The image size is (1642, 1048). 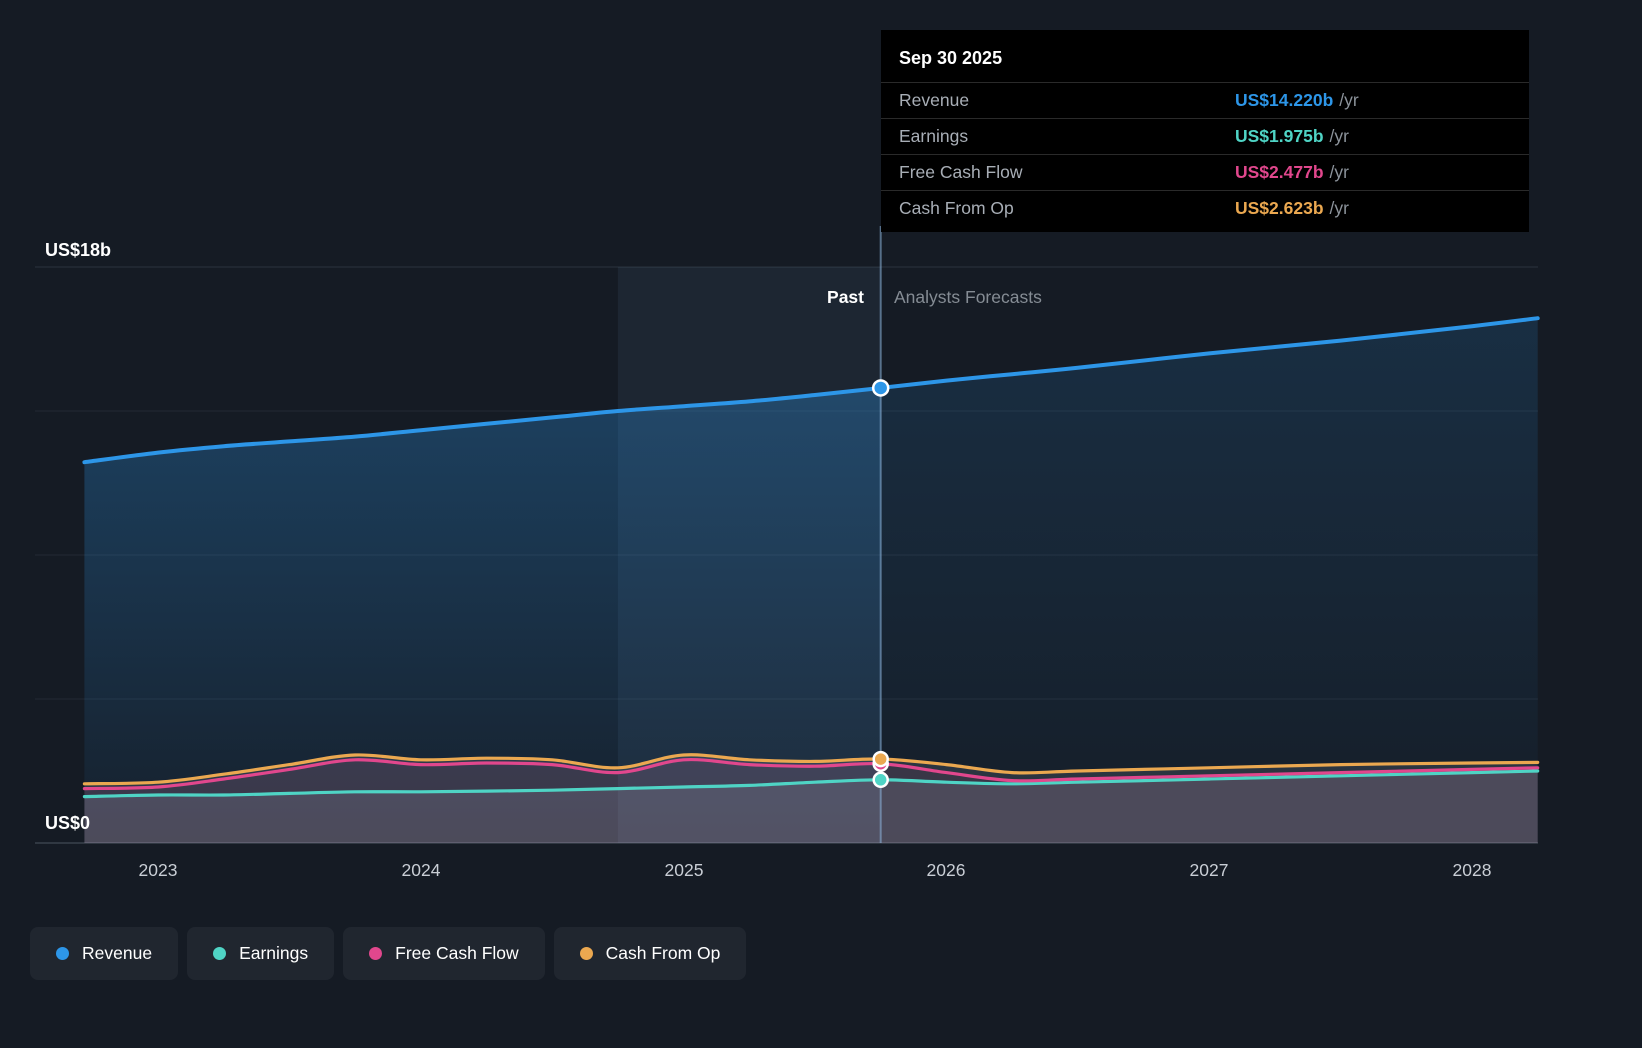 I want to click on tooltip-row-cash-from-op: Cash From Op US$2.623b/yr, so click(x=1205, y=208).